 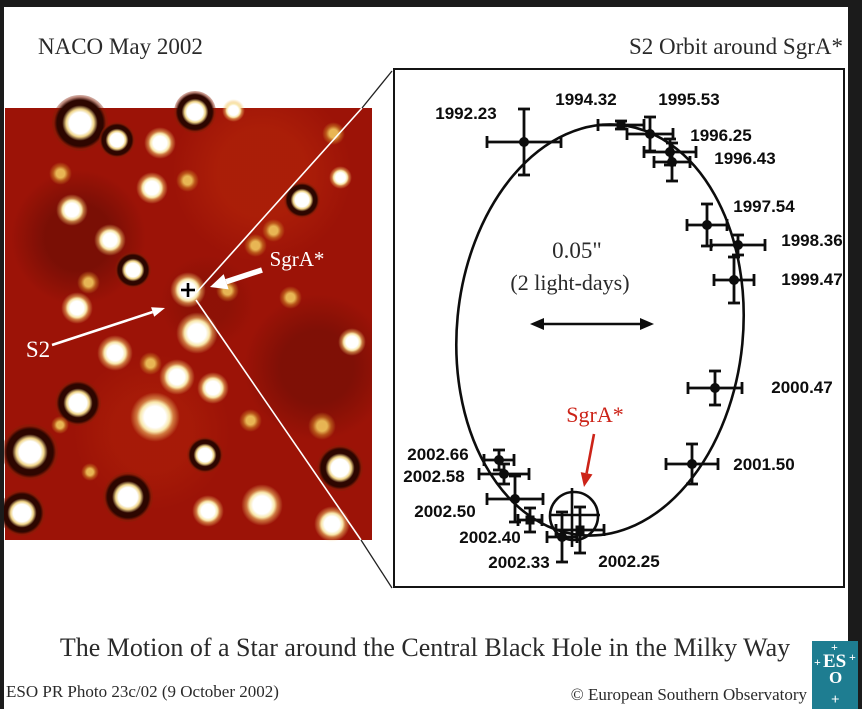 What do you see at coordinates (835, 661) in the screenshot?
I see `logo-letters-es: ES` at bounding box center [835, 661].